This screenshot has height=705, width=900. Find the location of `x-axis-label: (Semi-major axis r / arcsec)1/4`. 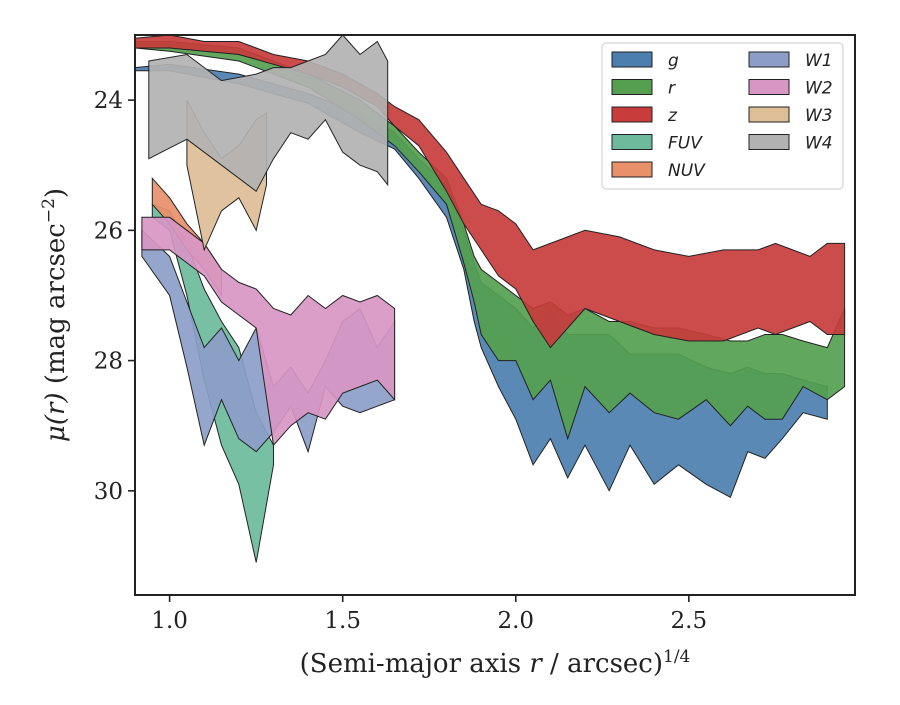

x-axis-label: (Semi-major axis r / arcsec)1/4 is located at coordinates (495, 663).